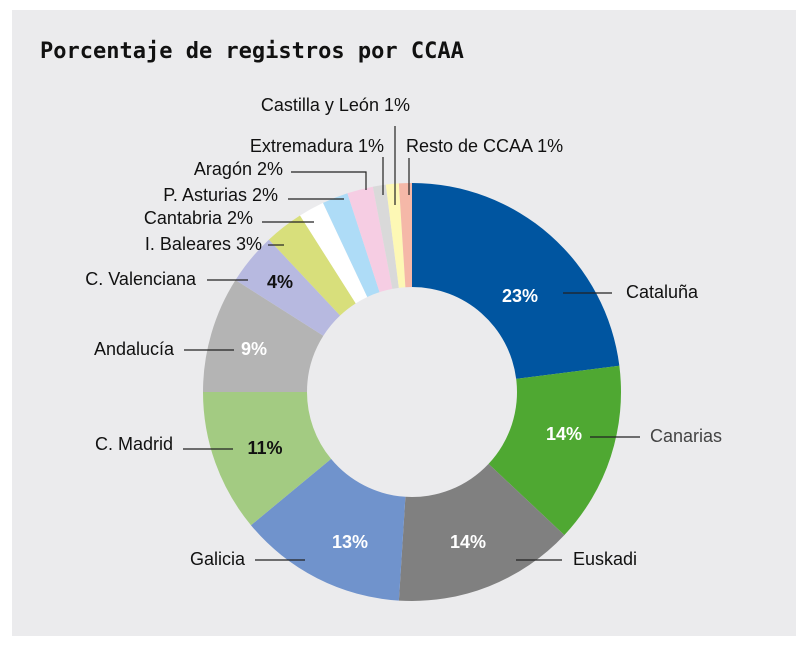  What do you see at coordinates (205, 195) in the screenshot?
I see `category-name: P. Asturias` at bounding box center [205, 195].